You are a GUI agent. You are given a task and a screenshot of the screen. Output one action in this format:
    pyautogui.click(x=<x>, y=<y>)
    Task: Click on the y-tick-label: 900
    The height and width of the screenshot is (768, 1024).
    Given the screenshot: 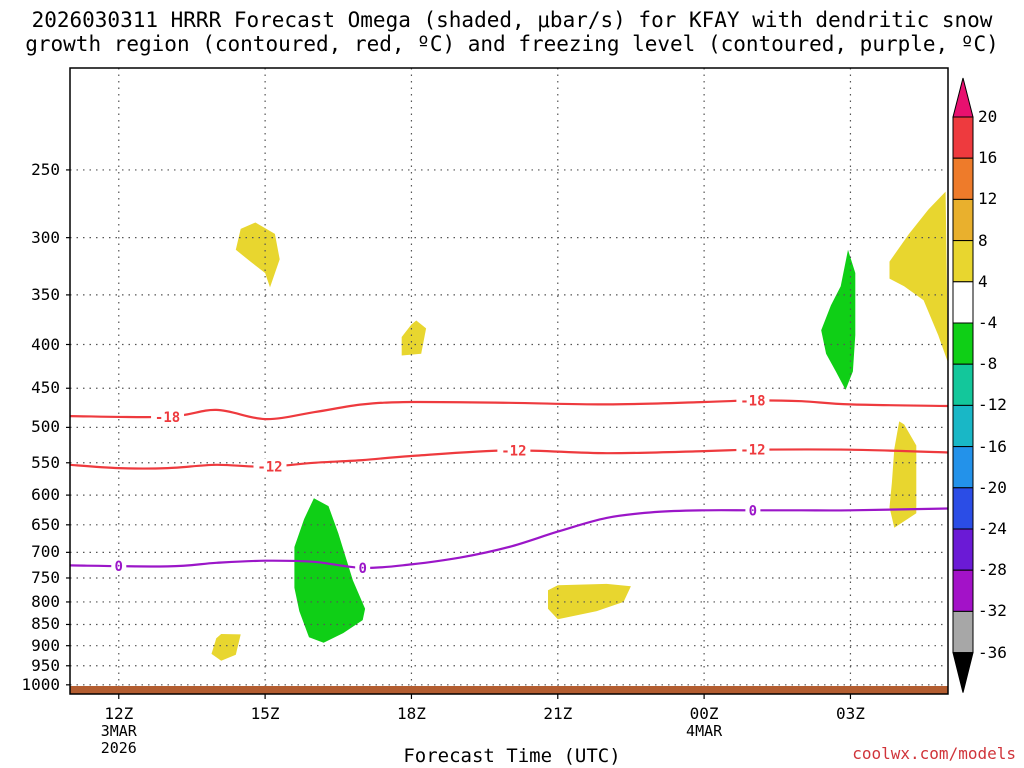 What is the action you would take?
    pyautogui.click(x=45, y=645)
    